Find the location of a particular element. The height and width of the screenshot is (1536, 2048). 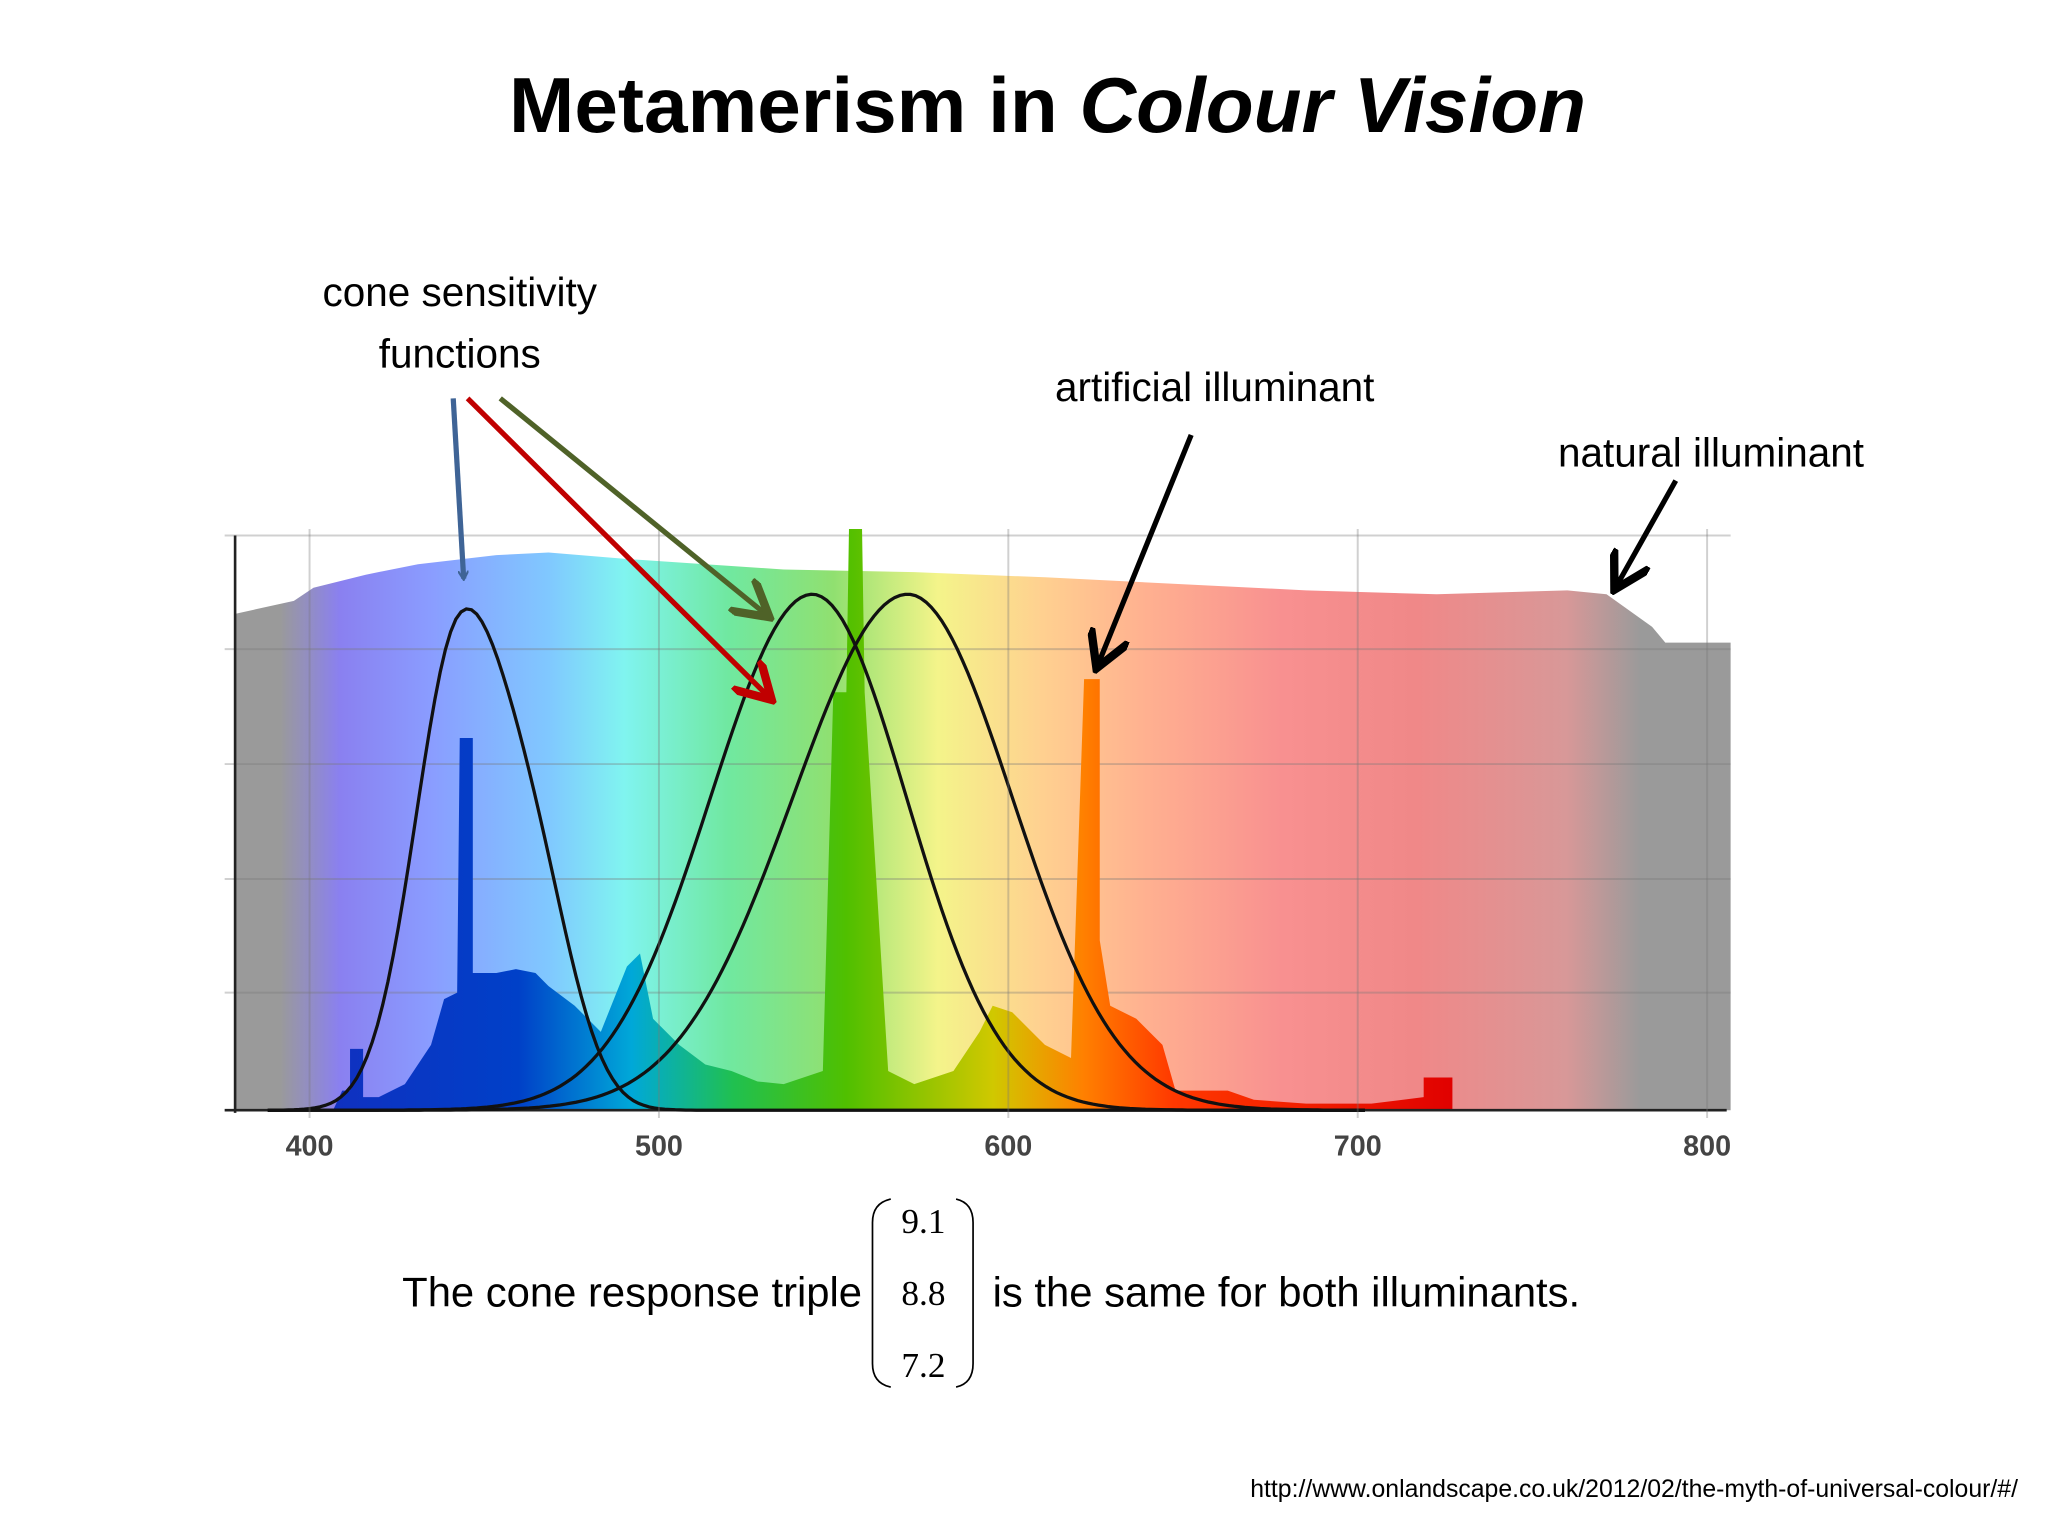

title-text: Metamerism in is located at coordinates (794, 105).